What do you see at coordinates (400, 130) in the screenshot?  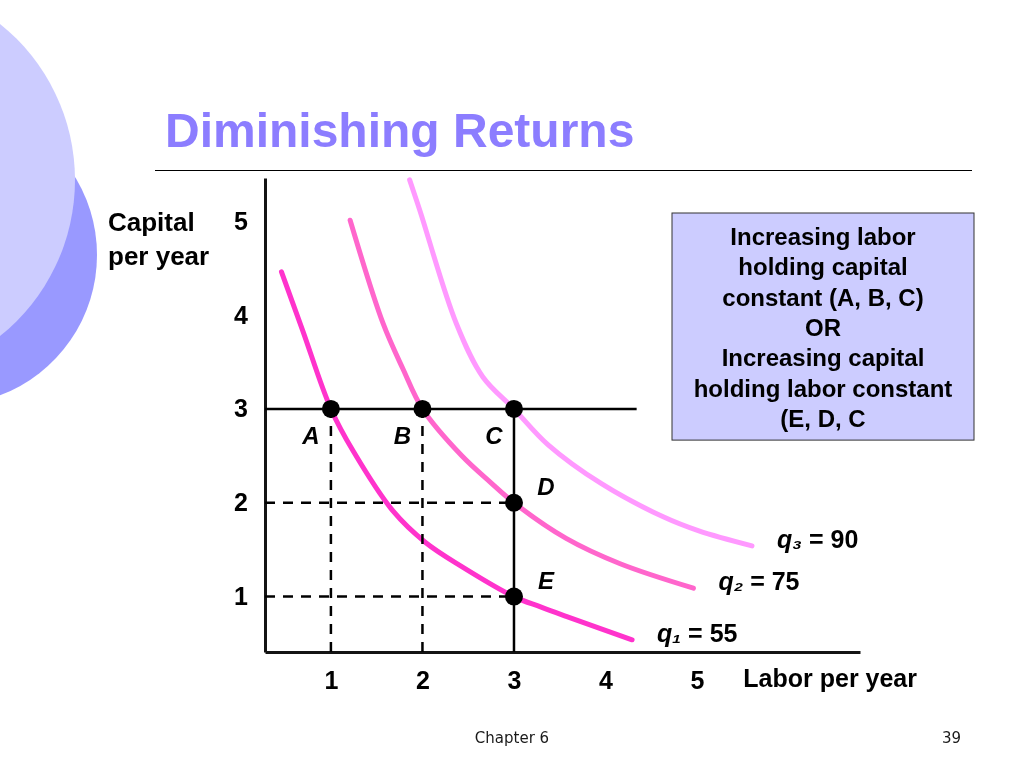 I see `chart-title: Diminishing Returns` at bounding box center [400, 130].